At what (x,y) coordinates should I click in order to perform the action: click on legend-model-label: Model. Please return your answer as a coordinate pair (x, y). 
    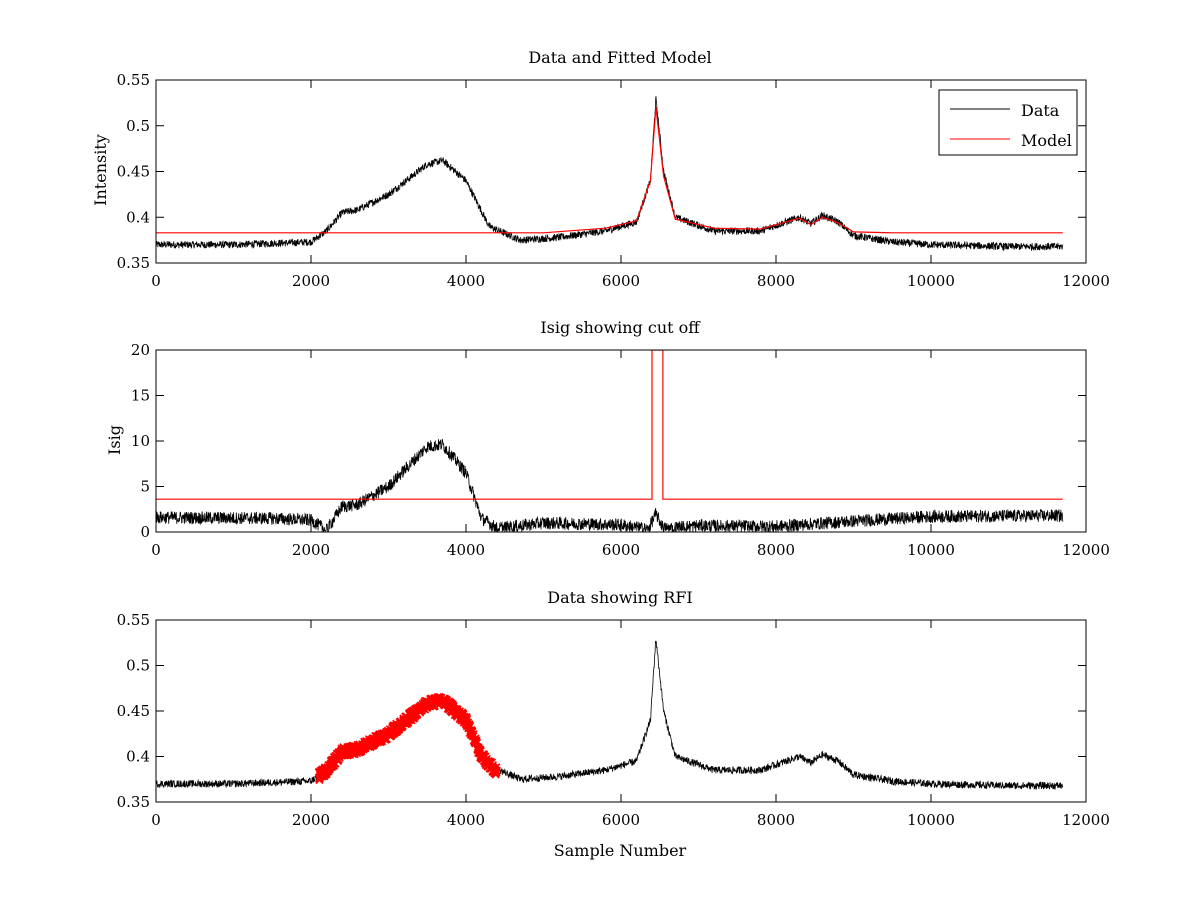
    Looking at the image, I should click on (1046, 140).